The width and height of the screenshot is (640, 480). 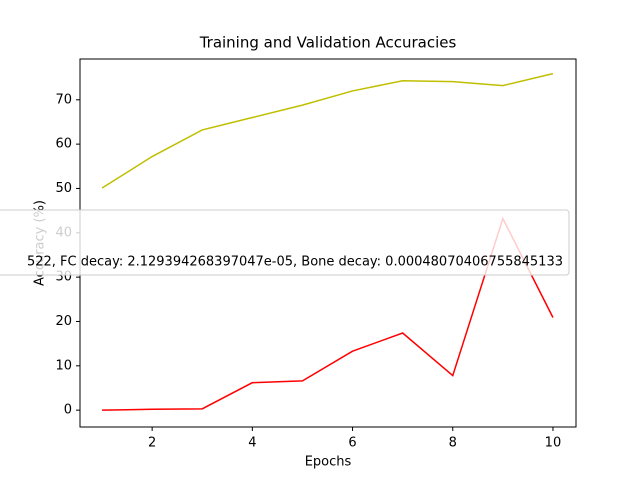 What do you see at coordinates (328, 462) in the screenshot?
I see `x-axis-label: Epochs` at bounding box center [328, 462].